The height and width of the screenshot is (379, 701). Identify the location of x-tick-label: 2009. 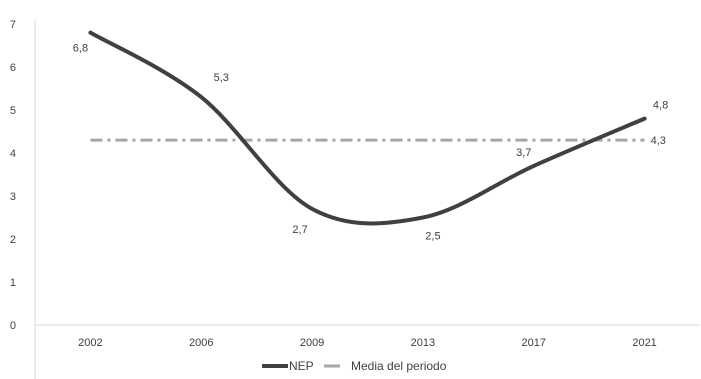
(312, 343).